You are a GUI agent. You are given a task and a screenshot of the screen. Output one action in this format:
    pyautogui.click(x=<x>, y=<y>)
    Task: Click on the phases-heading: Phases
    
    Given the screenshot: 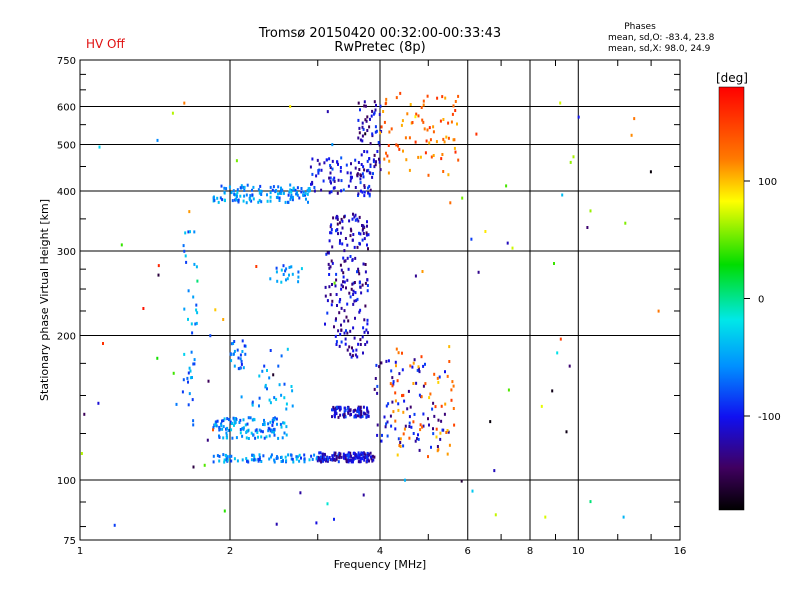 What is the action you would take?
    pyautogui.click(x=640, y=27)
    